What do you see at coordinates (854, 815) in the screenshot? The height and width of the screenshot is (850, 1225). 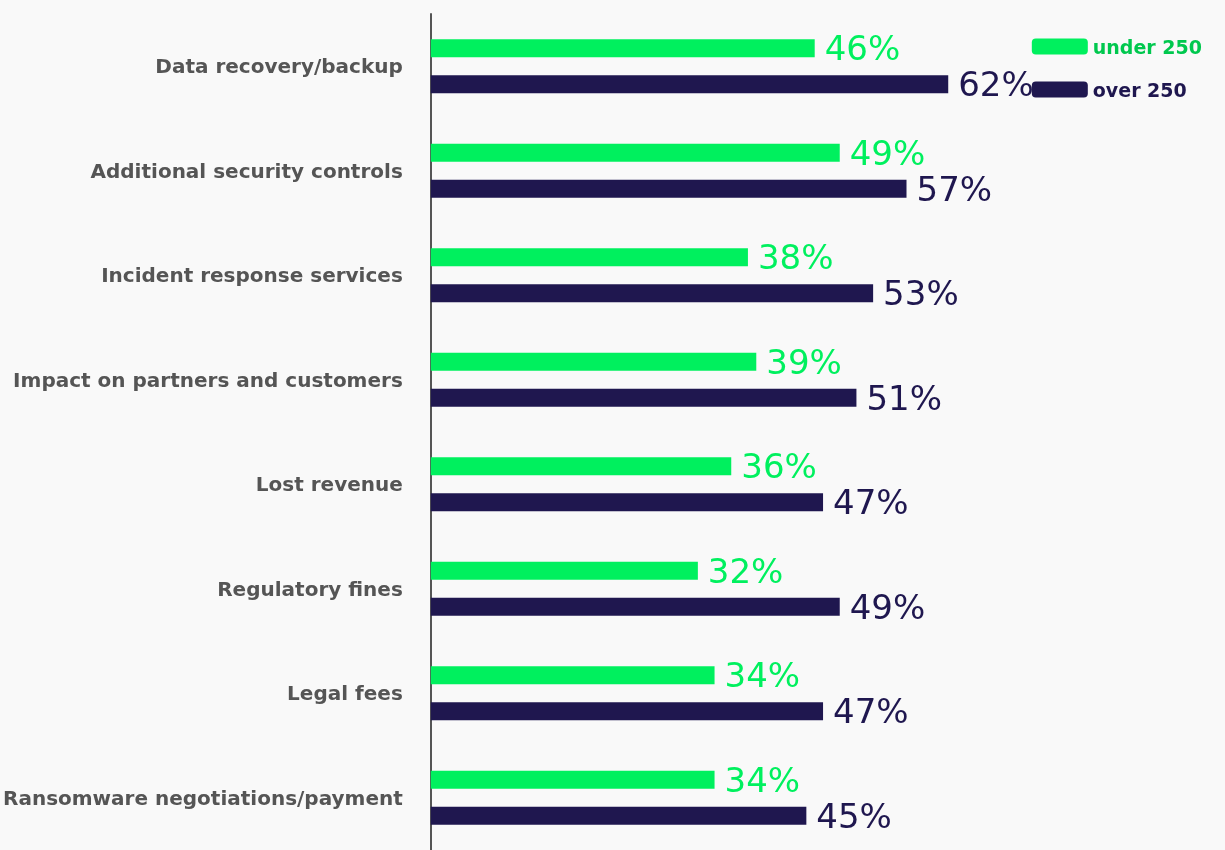 I see `data-label: 45%` at bounding box center [854, 815].